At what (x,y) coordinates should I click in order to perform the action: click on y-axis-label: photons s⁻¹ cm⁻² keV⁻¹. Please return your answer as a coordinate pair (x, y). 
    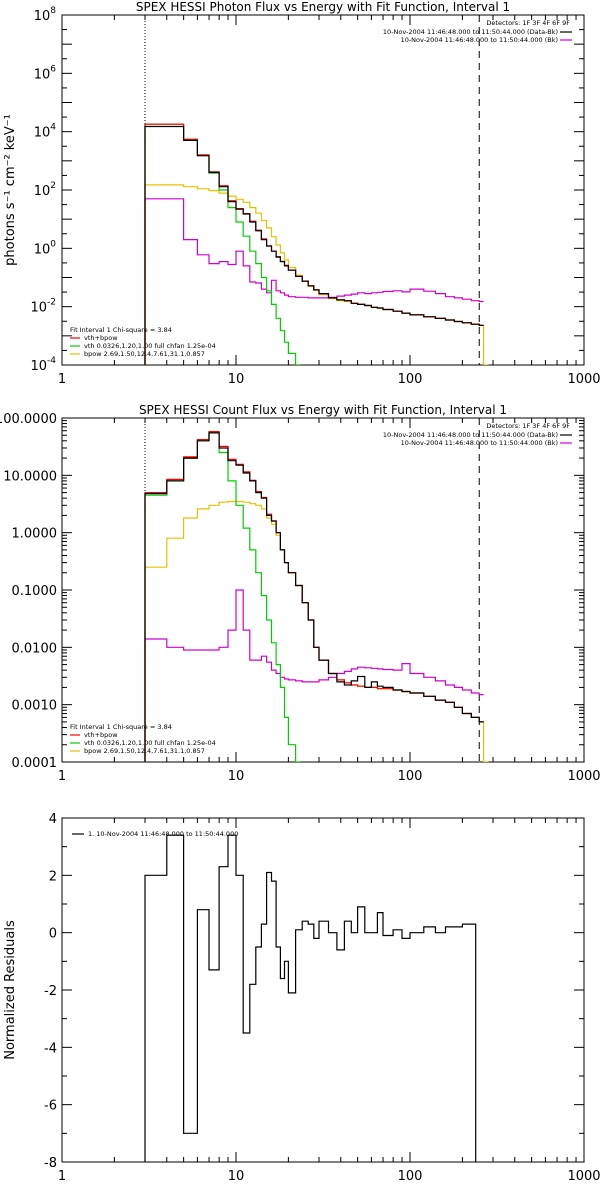
    Looking at the image, I should click on (10, 190).